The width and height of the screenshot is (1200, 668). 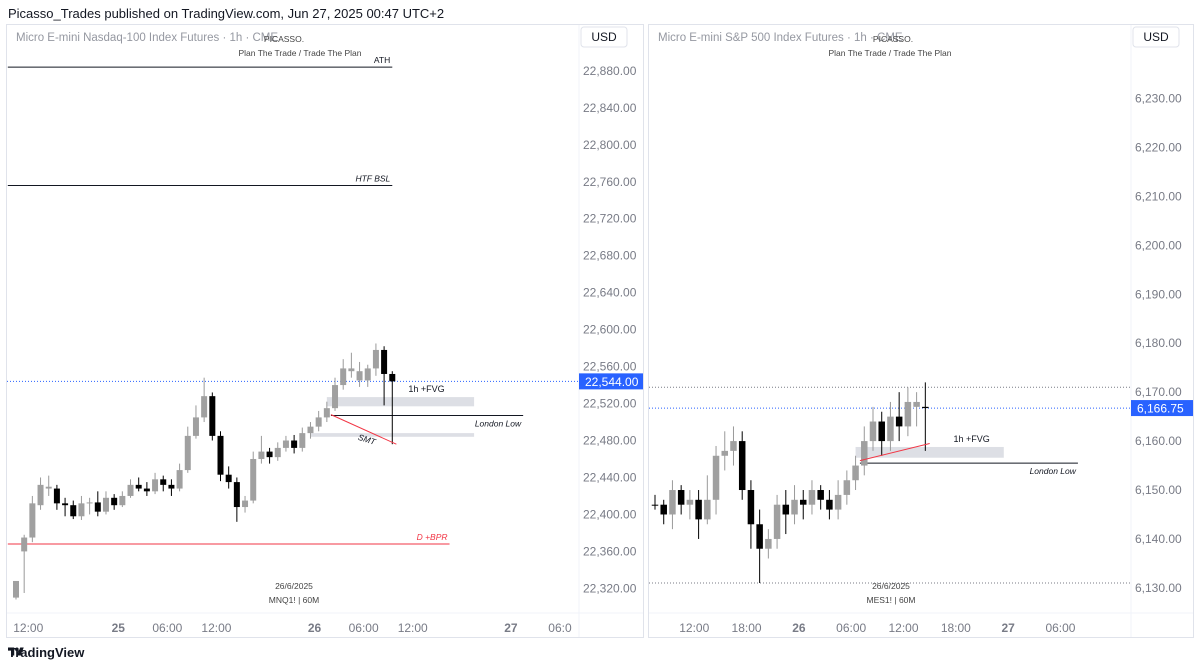 I want to click on tradingview-logo-icon, so click(x=16, y=651).